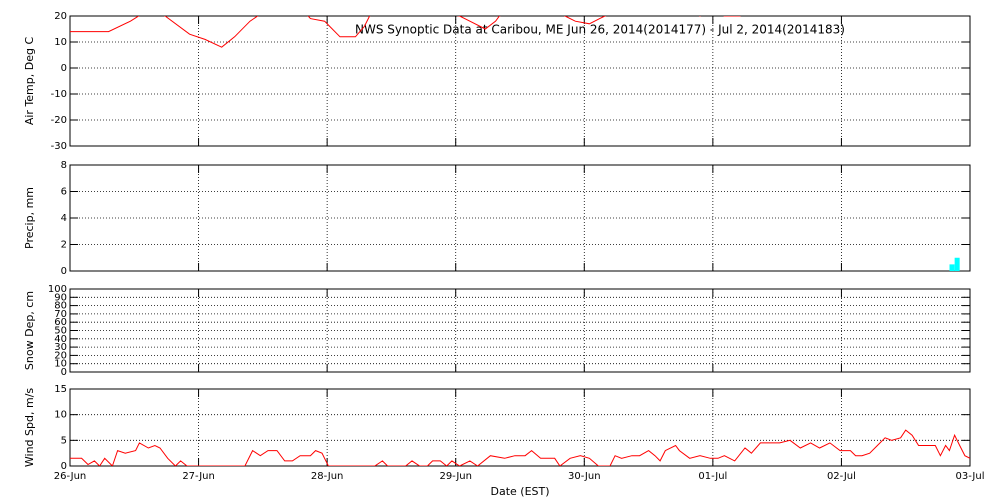 The image size is (1000, 500). What do you see at coordinates (70, 476) in the screenshot?
I see `x-tick-label: 26-Jun` at bounding box center [70, 476].